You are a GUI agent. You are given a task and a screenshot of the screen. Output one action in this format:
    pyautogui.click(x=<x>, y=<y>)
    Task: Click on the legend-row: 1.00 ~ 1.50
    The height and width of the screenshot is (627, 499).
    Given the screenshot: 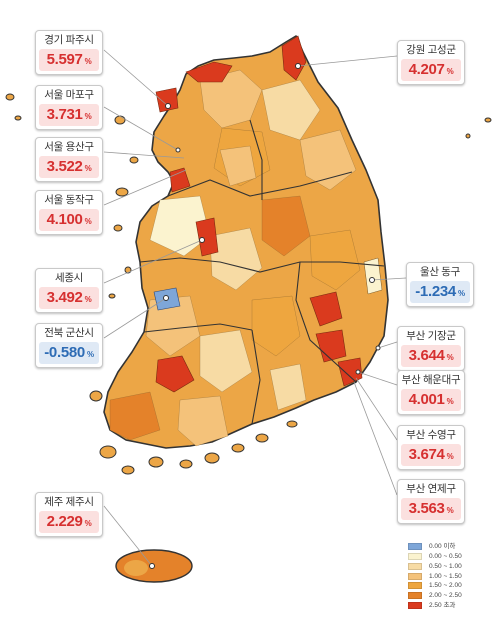 What is the action you would take?
    pyautogui.click(x=451, y=576)
    